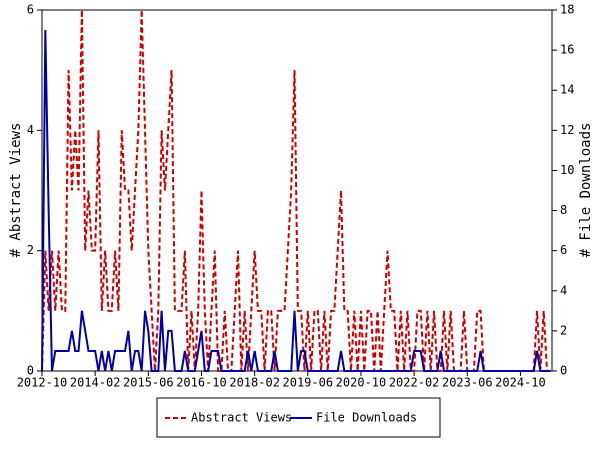  What do you see at coordinates (95, 383) in the screenshot?
I see `x-tick-label: 2014-02` at bounding box center [95, 383].